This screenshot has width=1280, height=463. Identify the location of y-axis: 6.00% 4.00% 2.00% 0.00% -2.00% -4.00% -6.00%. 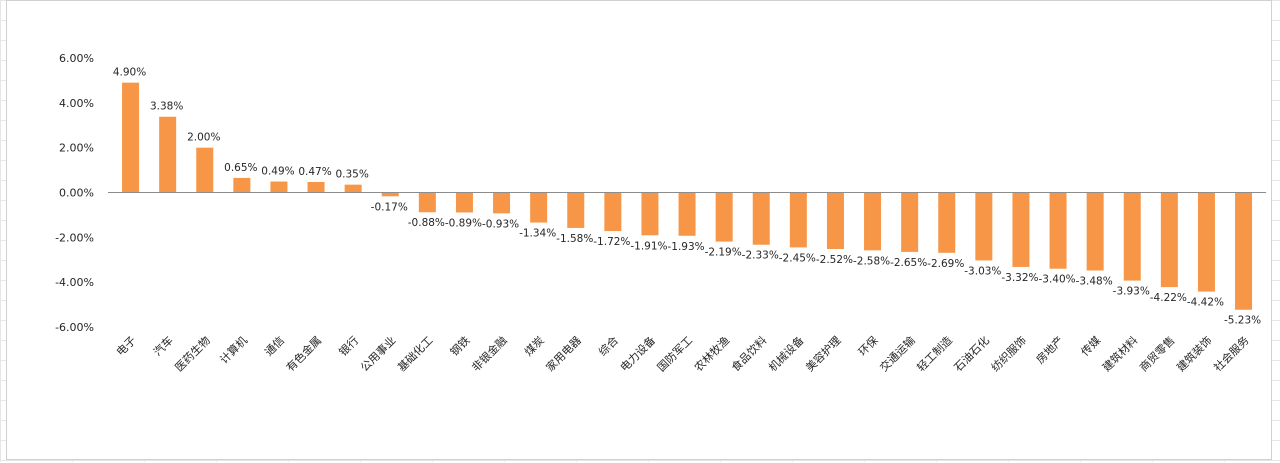
(74, 193).